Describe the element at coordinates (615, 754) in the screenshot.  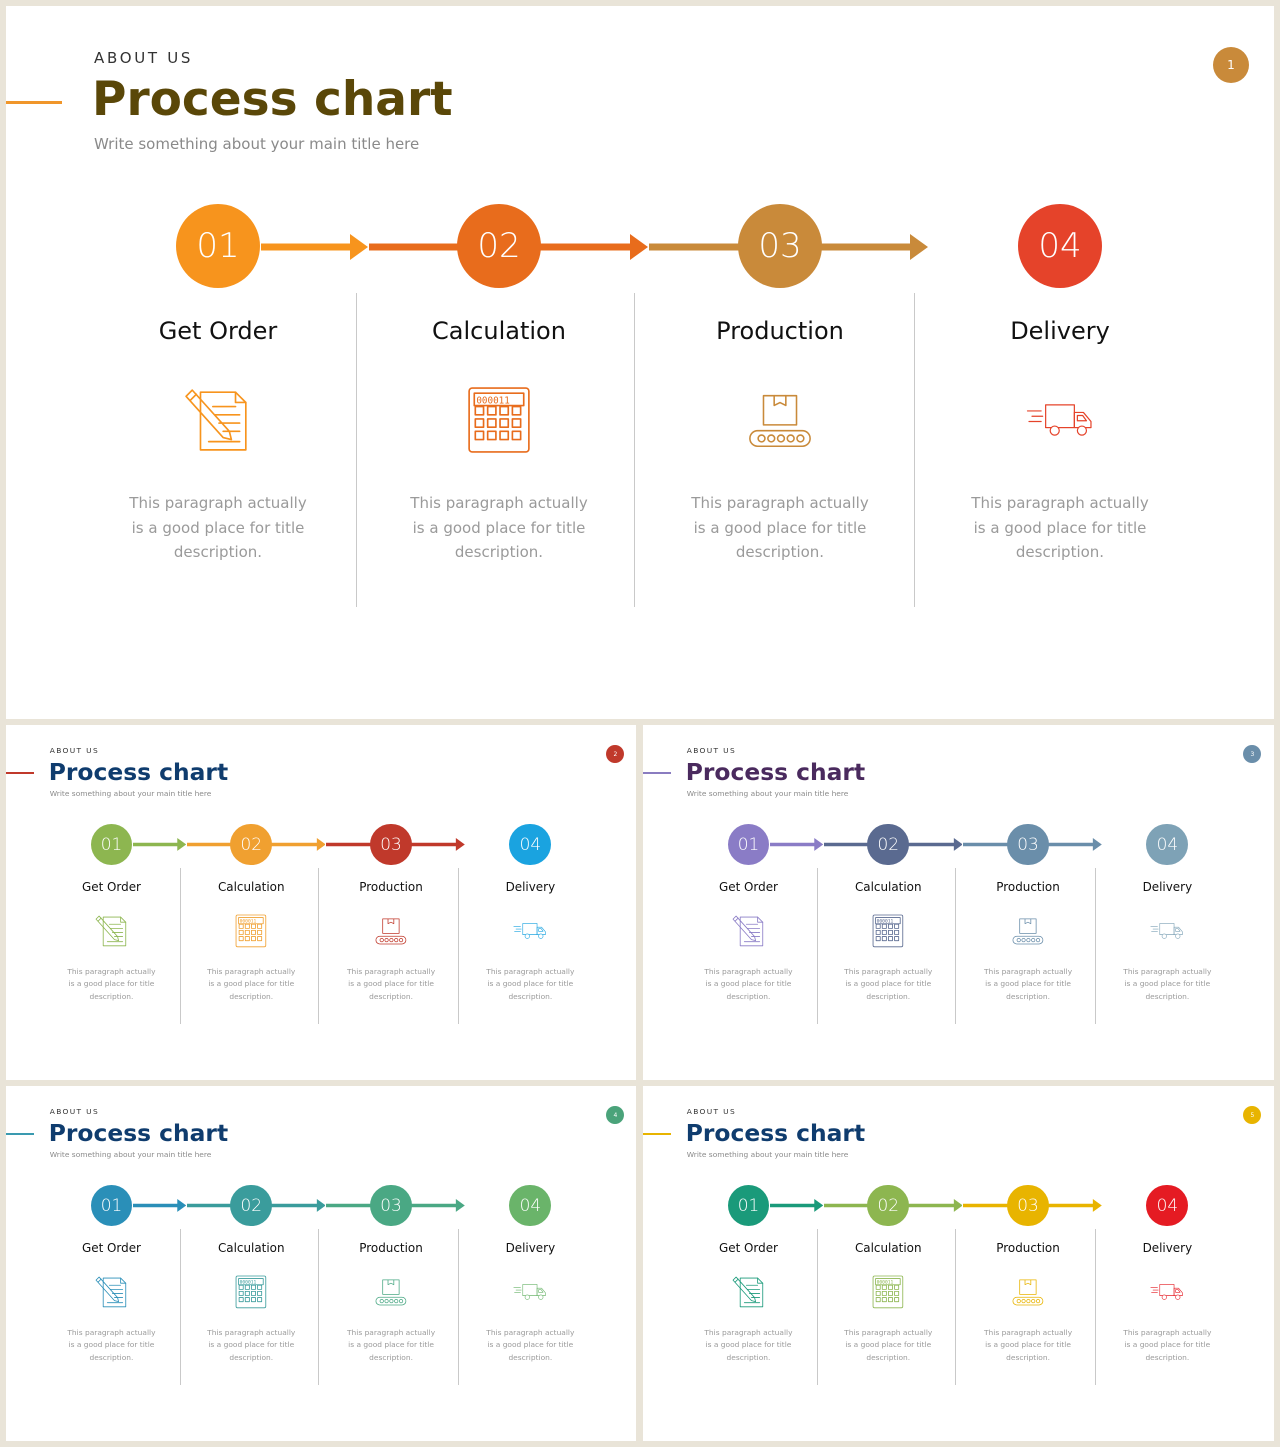
I see `page-number-badge: 2` at that location.